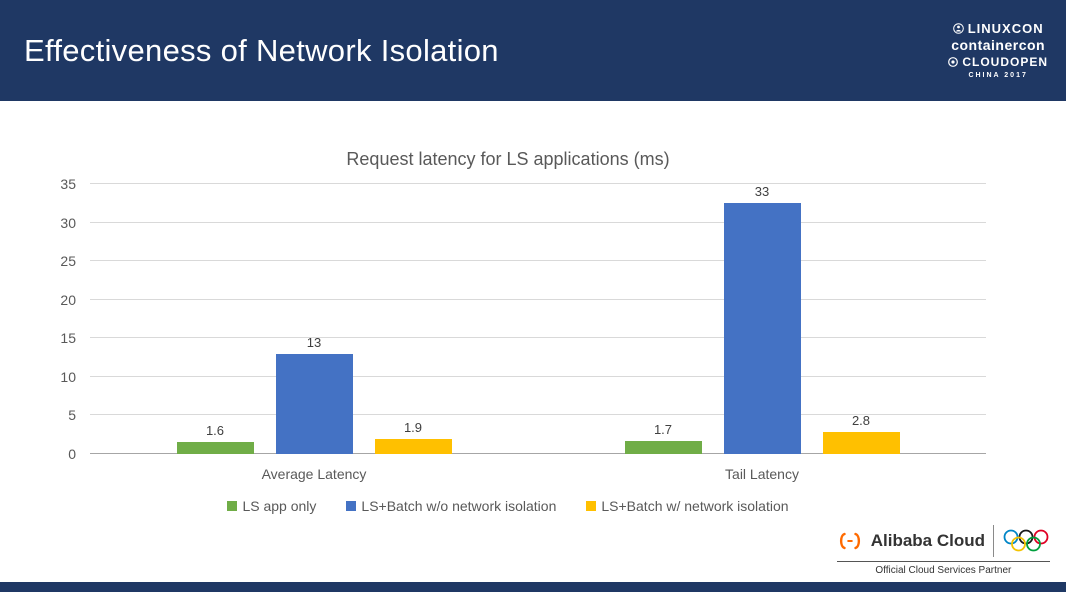 Image resolution: width=1066 pixels, height=592 pixels. Describe the element at coordinates (60, 319) in the screenshot. I see `y-axis: 0 5 10 15 20 25 30 35` at that location.